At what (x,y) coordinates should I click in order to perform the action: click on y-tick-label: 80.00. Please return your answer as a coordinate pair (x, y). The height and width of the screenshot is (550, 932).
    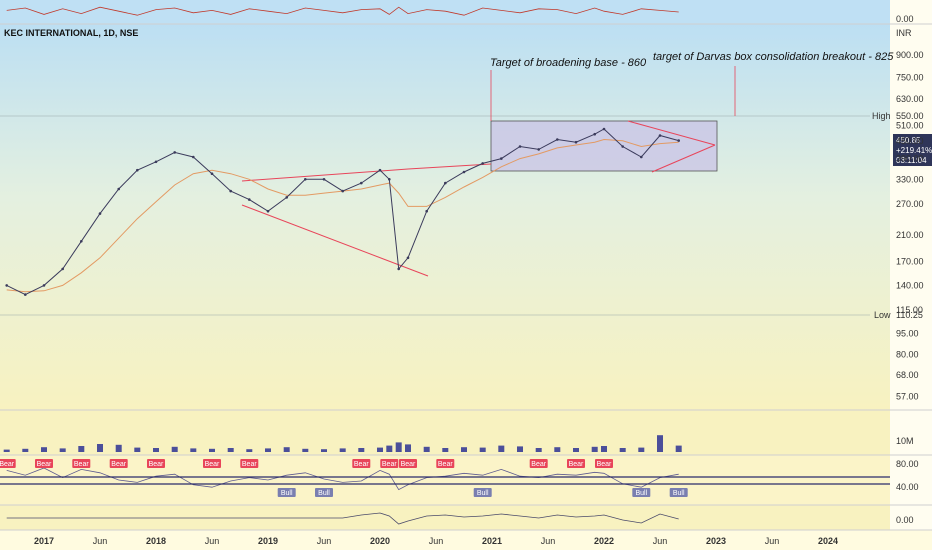
    Looking at the image, I should click on (907, 355).